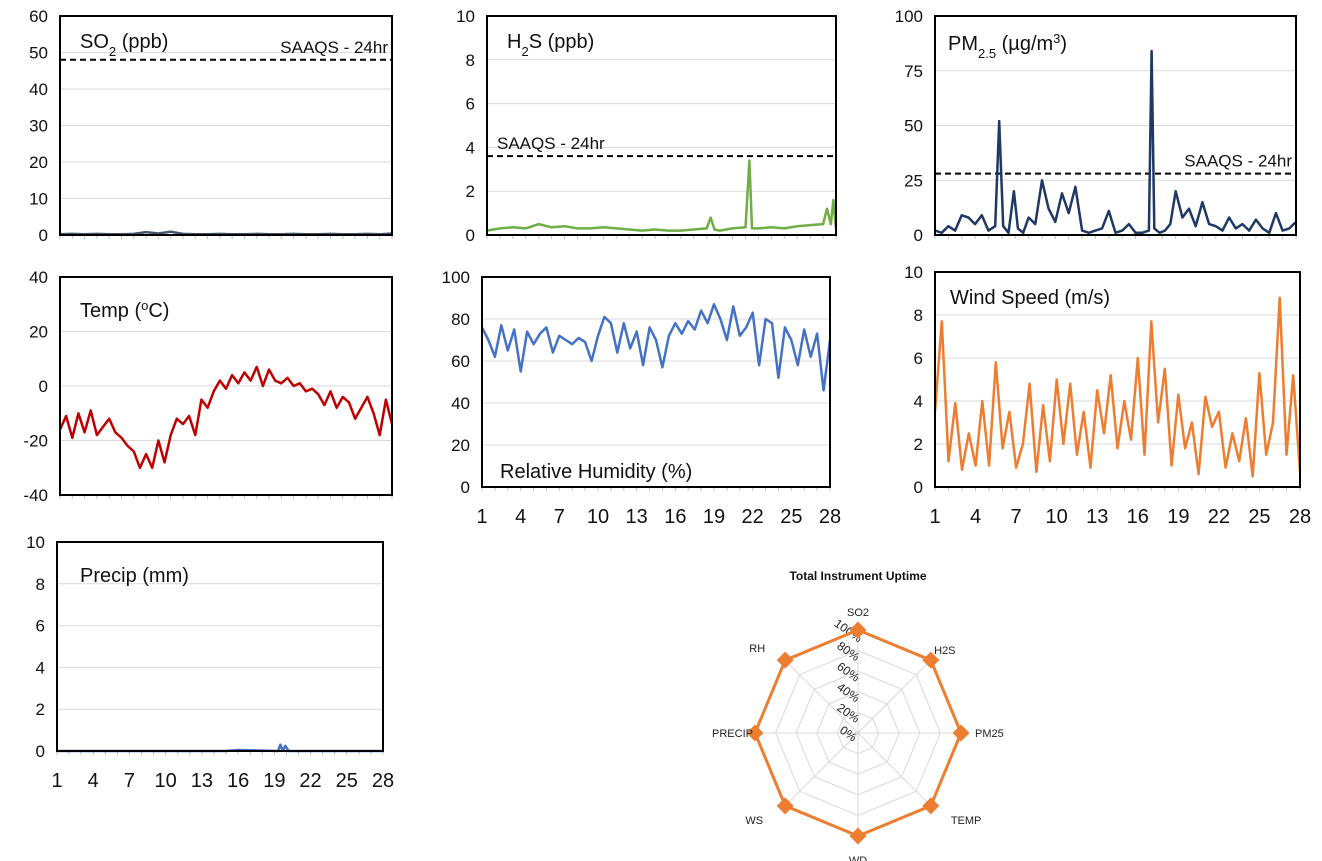 Image resolution: width=1322 pixels, height=861 pixels. What do you see at coordinates (858, 613) in the screenshot?
I see `radar-axis-label: SO2` at bounding box center [858, 613].